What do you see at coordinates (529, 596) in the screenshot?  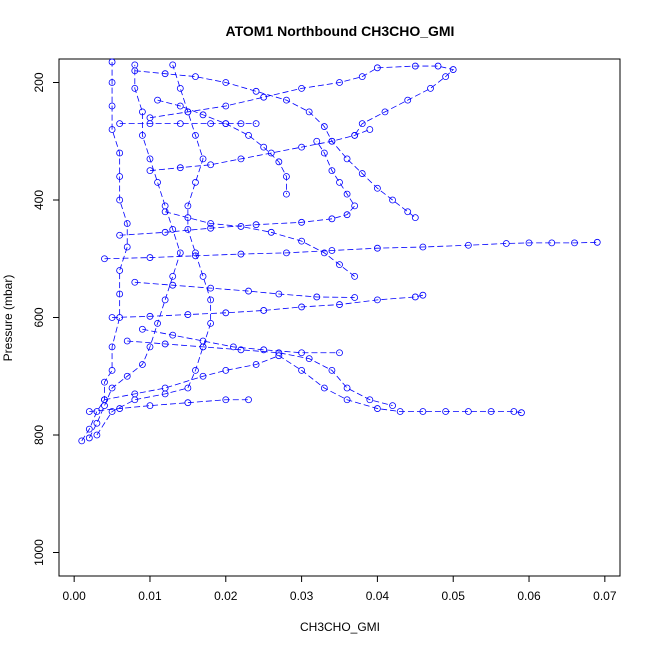 I see `x-tick-label: 0.06` at bounding box center [529, 596].